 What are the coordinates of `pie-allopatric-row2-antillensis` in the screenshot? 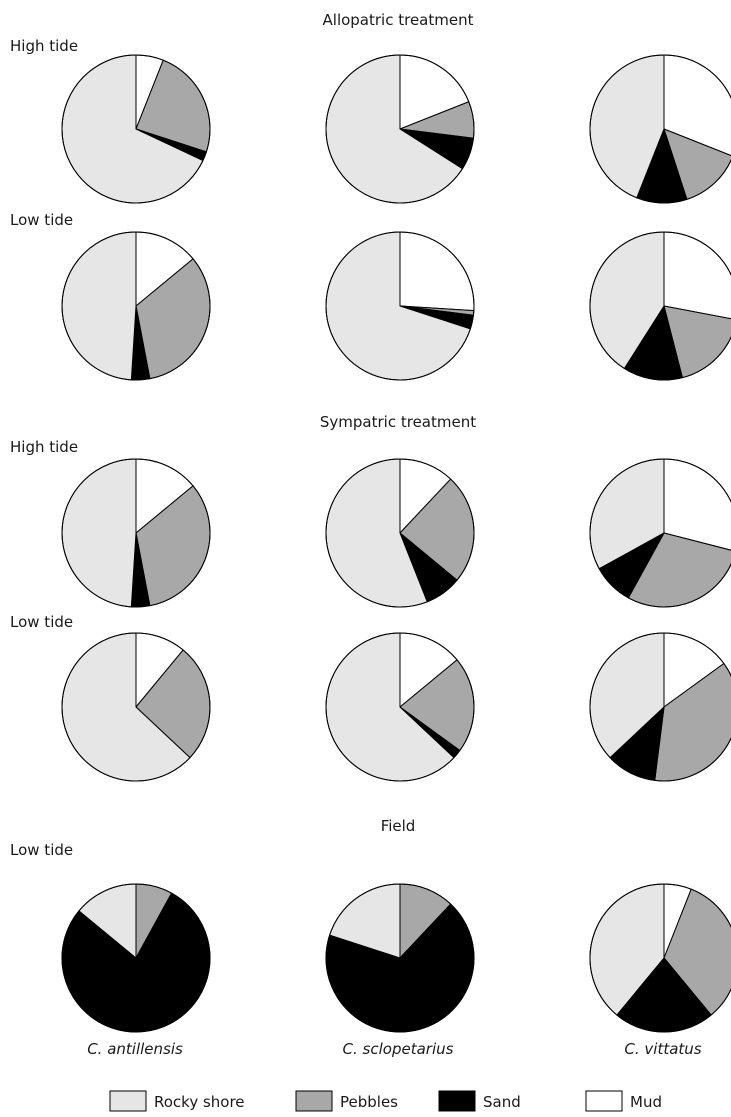 It's located at (136, 306).